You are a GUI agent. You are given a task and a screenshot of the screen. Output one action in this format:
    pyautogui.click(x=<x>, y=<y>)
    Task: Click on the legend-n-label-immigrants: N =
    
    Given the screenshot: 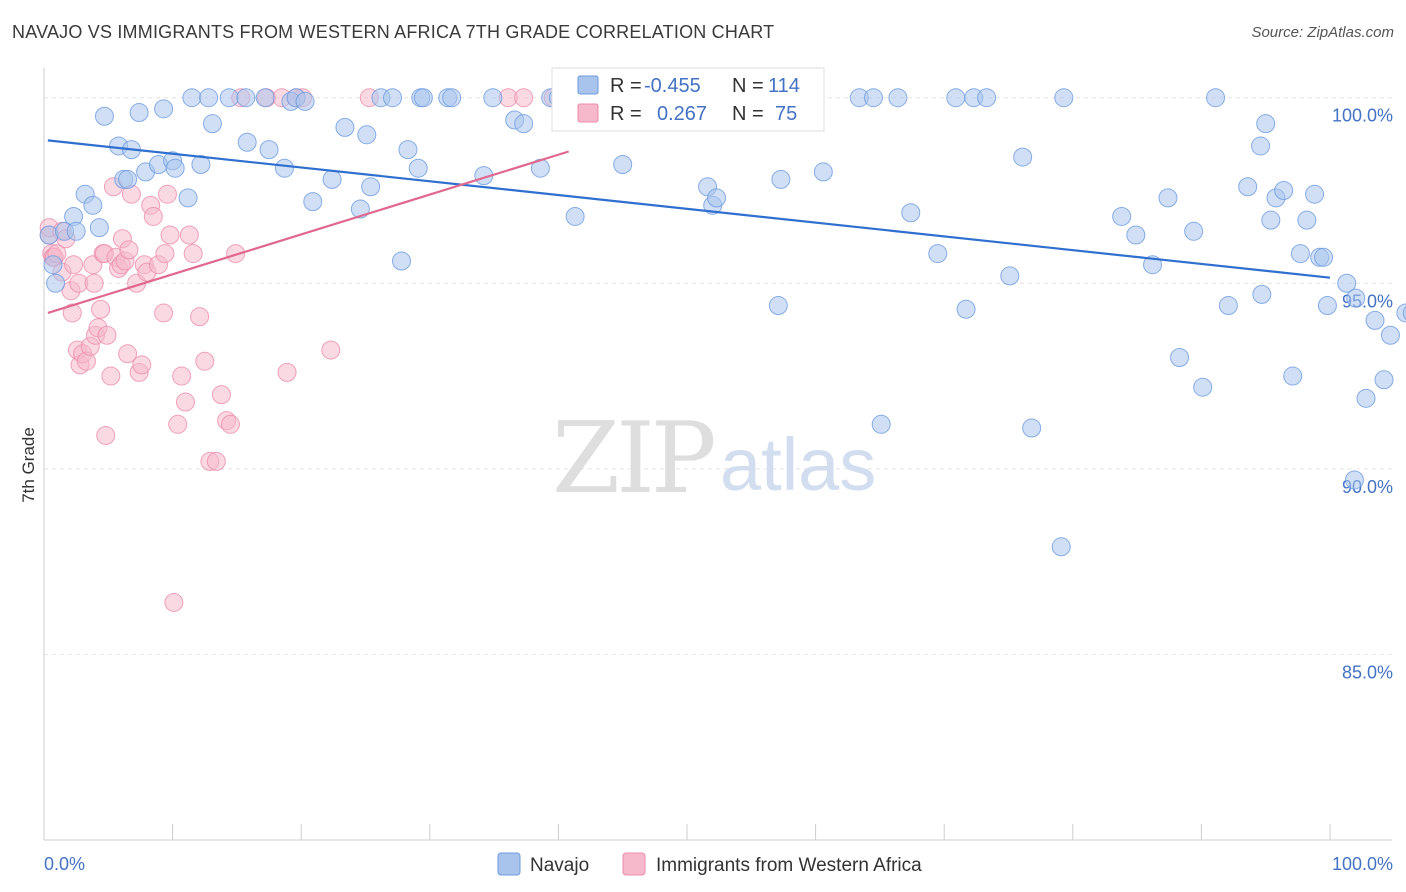 What is the action you would take?
    pyautogui.click(x=748, y=114)
    